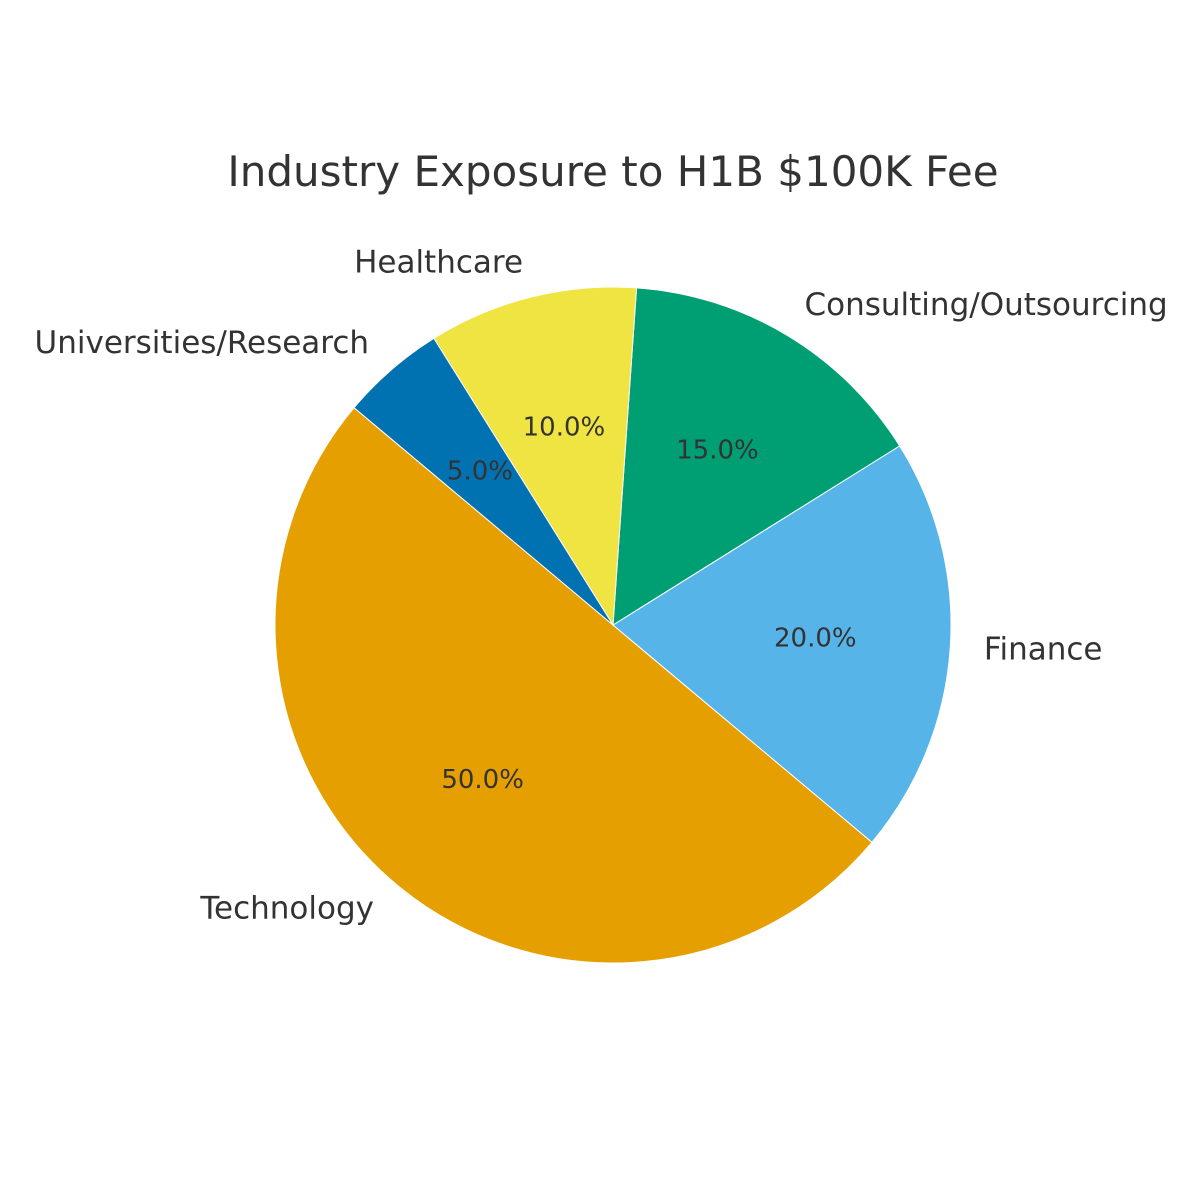  Describe the element at coordinates (564, 428) in the screenshot. I see `percent-label-healthcare: 10.0%` at that location.